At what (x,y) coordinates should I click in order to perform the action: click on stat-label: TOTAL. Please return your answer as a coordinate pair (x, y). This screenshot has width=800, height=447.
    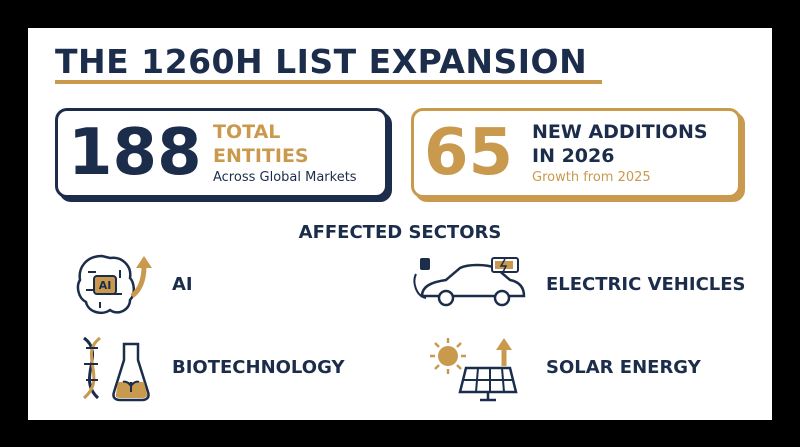
    Looking at the image, I should click on (247, 132).